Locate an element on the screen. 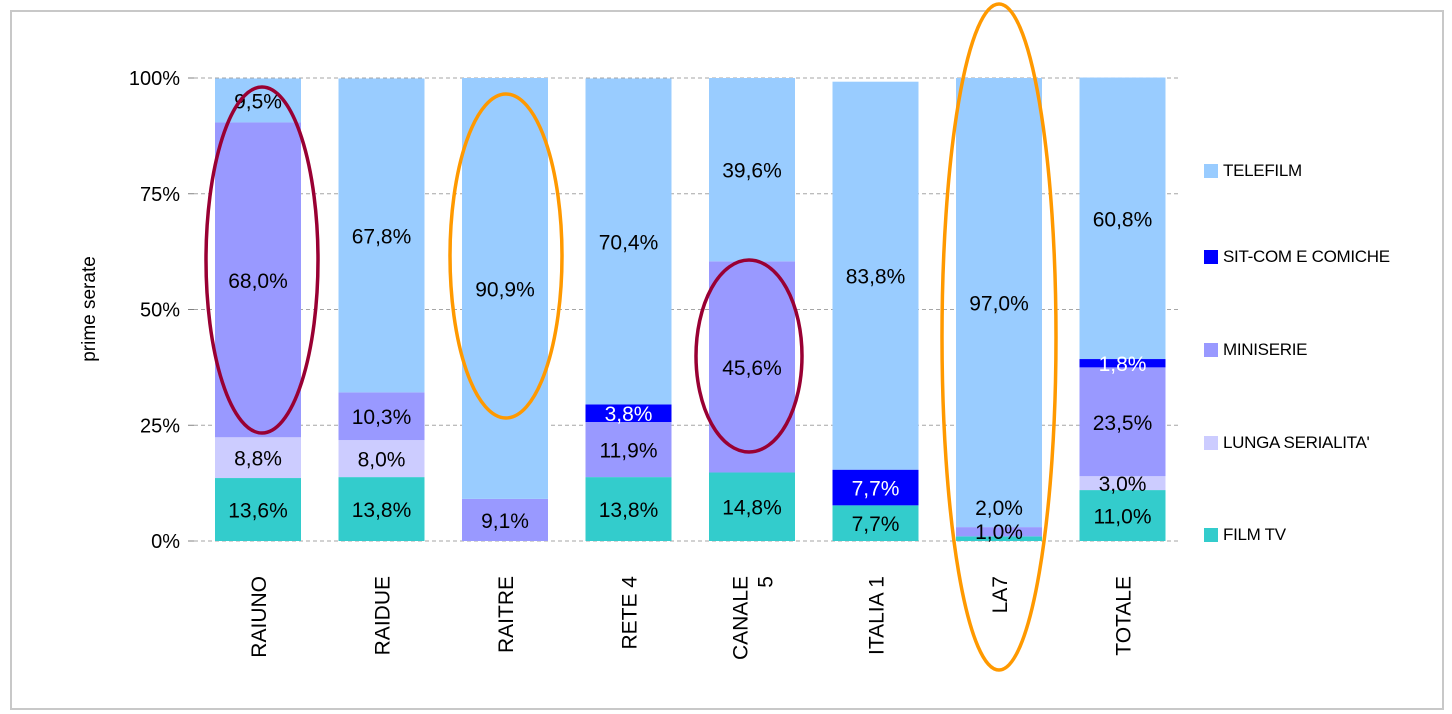 The height and width of the screenshot is (714, 1452). category-label-group: ITALIA 1 is located at coordinates (877, 615).